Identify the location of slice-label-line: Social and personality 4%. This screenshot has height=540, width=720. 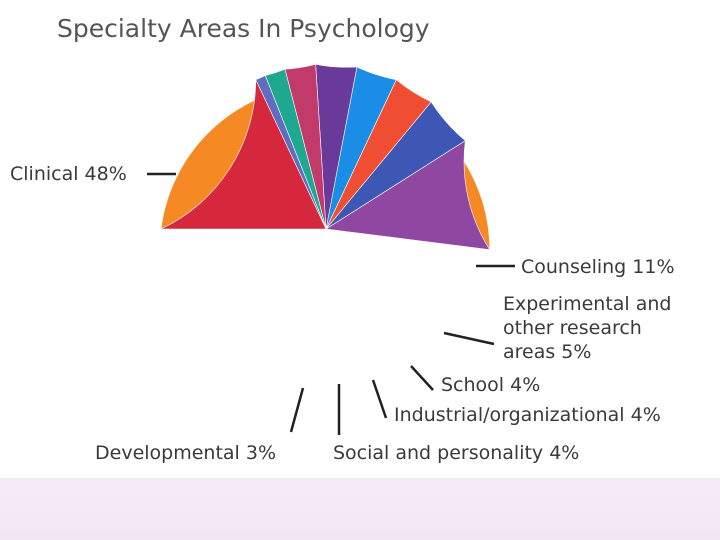
(456, 453).